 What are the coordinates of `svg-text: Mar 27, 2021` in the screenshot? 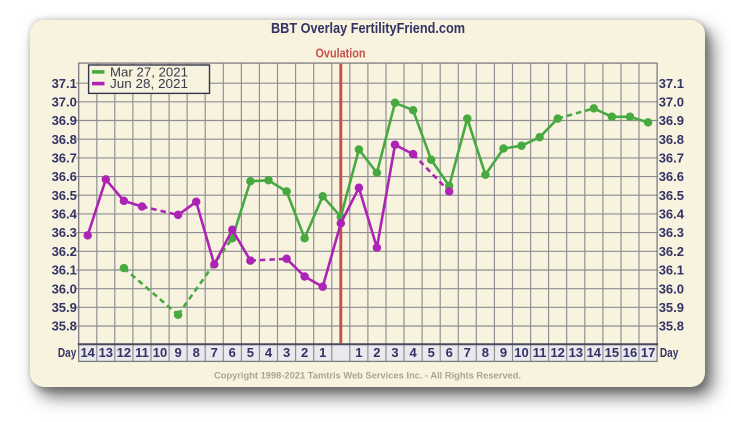 It's located at (149, 71).